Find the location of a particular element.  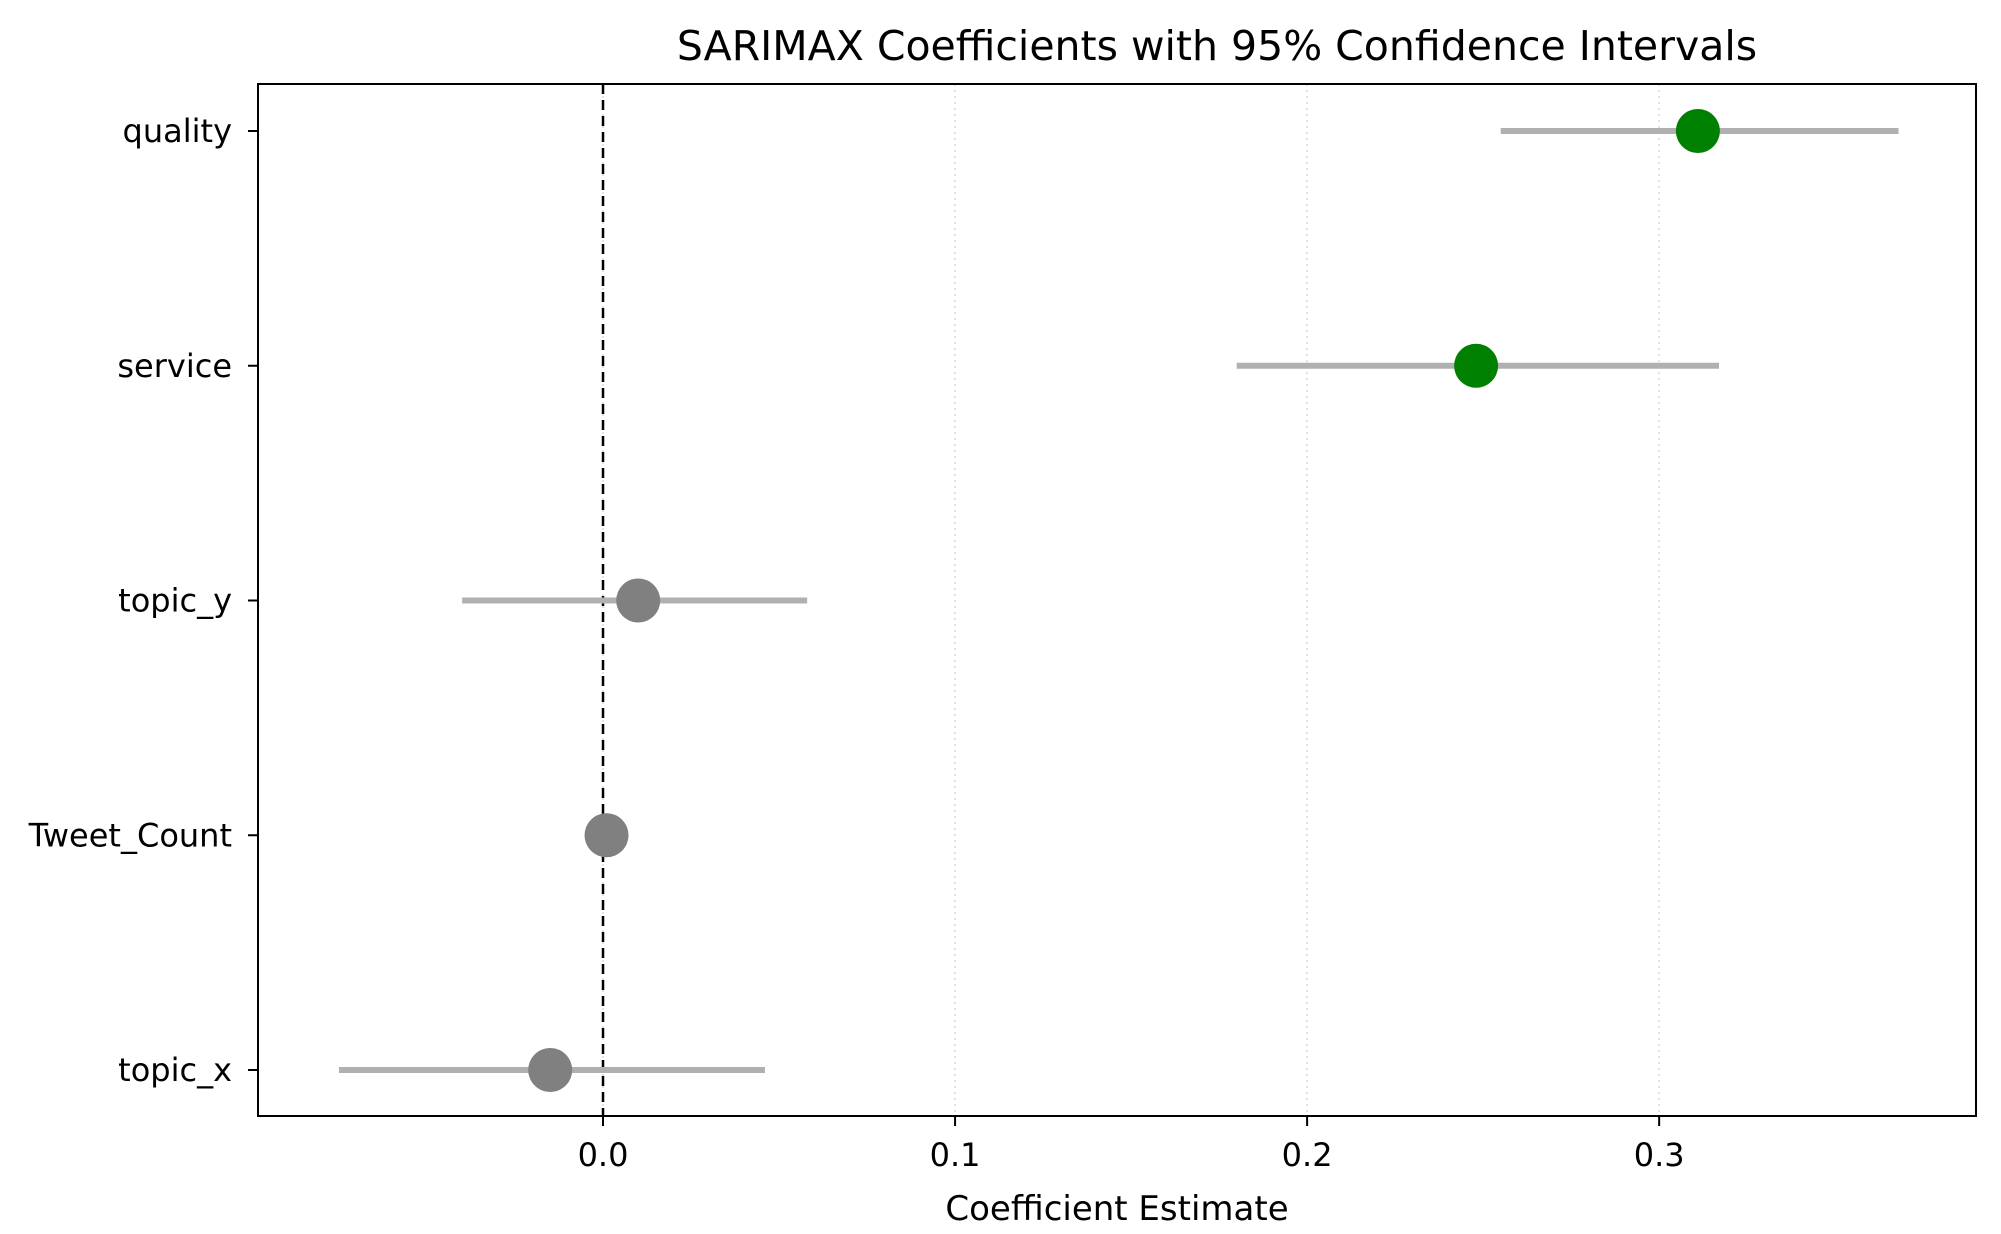

x-tick-label: 0.2 is located at coordinates (1307, 1155).